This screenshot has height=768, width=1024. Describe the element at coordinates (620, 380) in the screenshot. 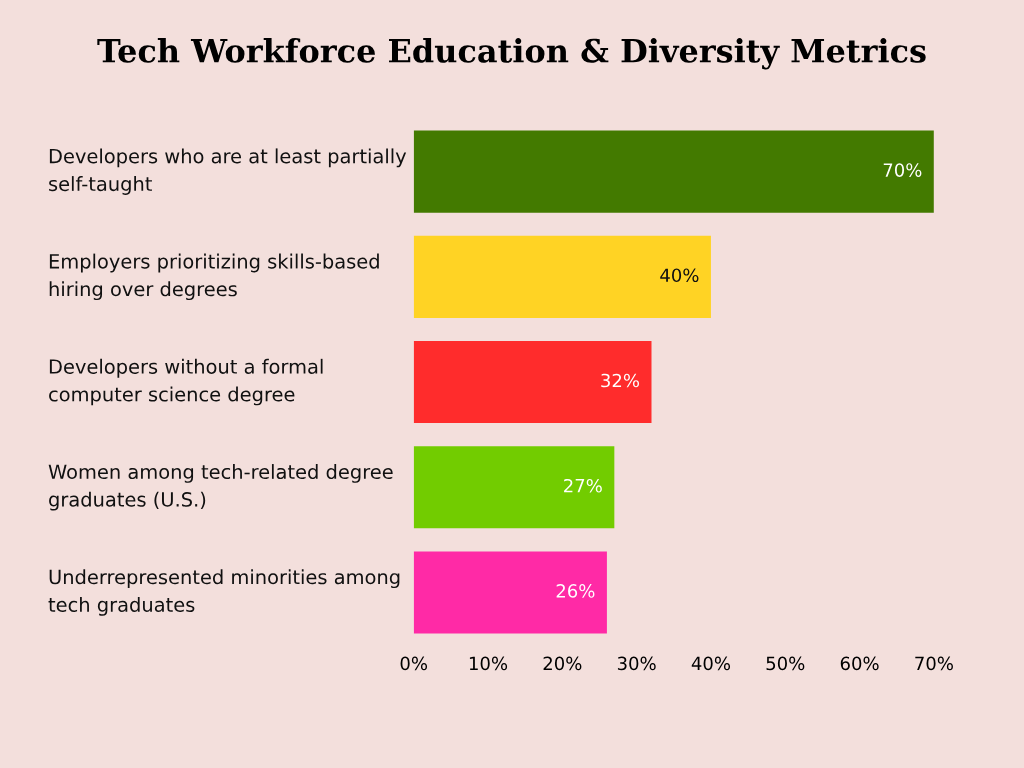

I see `data-label: 32%` at that location.